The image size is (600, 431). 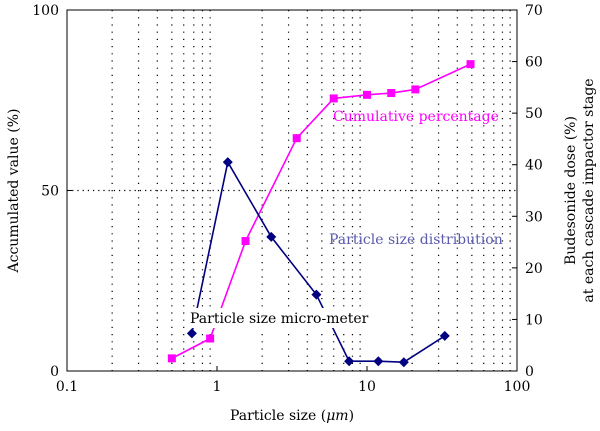 What do you see at coordinates (351, 416) in the screenshot?
I see `x-axis-label-suffix: )` at bounding box center [351, 416].